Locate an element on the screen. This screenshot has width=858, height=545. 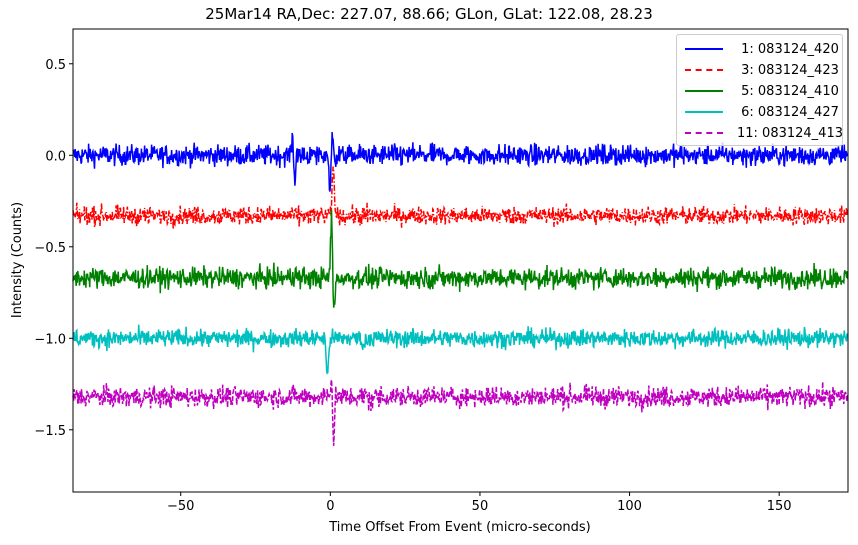
y-tick-label: −0.5 is located at coordinates (50, 248).